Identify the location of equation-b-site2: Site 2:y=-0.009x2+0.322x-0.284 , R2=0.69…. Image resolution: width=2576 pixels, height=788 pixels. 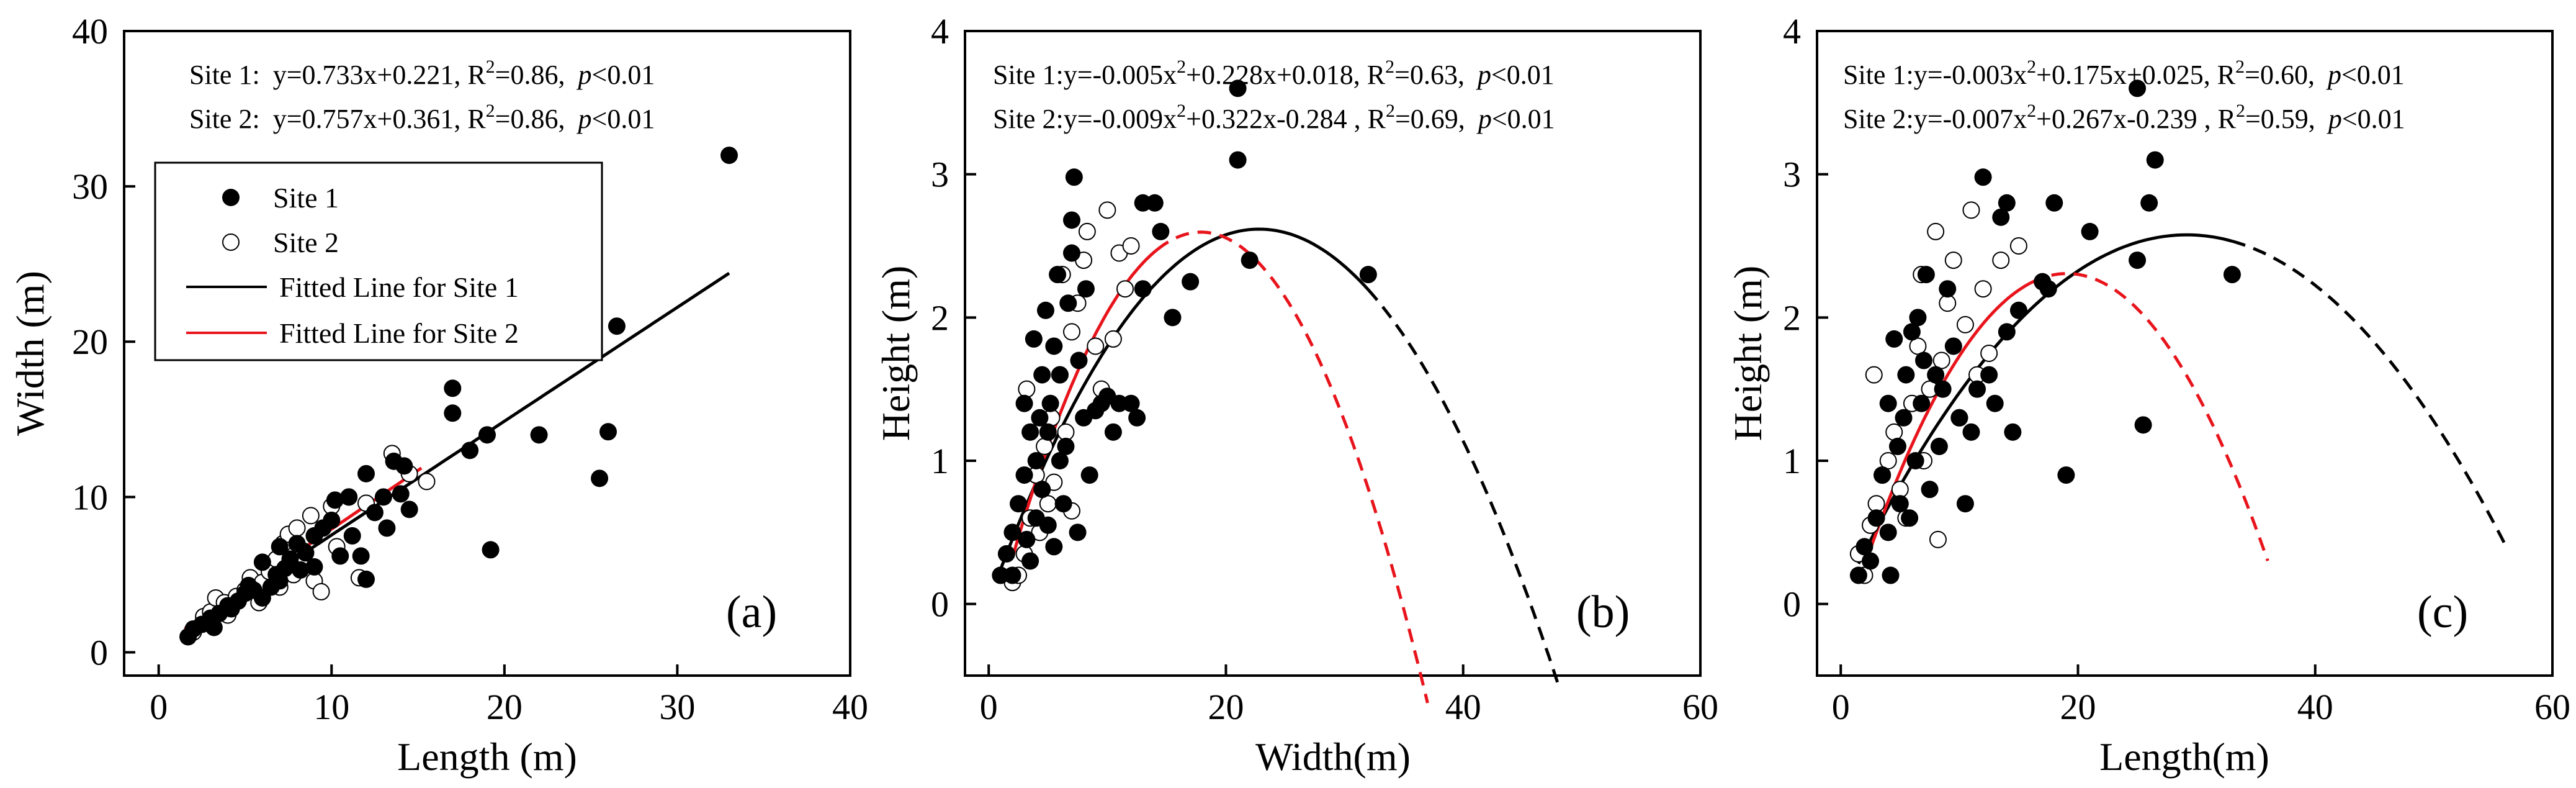
(1274, 117).